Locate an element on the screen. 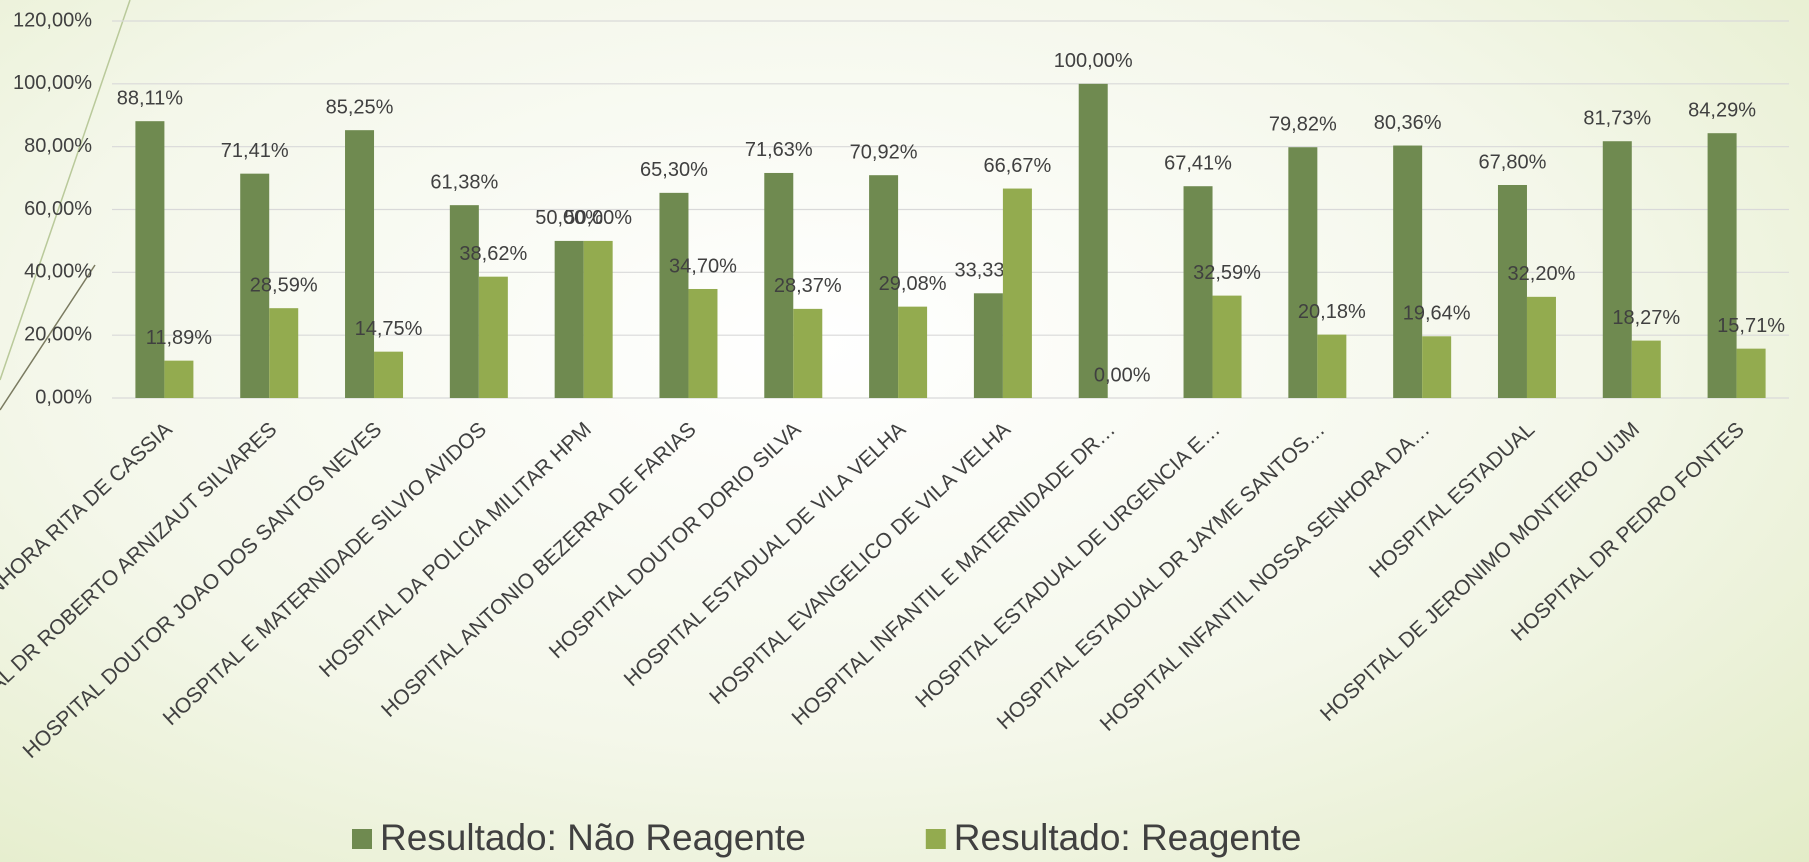  data-label: 88,11% is located at coordinates (150, 98).